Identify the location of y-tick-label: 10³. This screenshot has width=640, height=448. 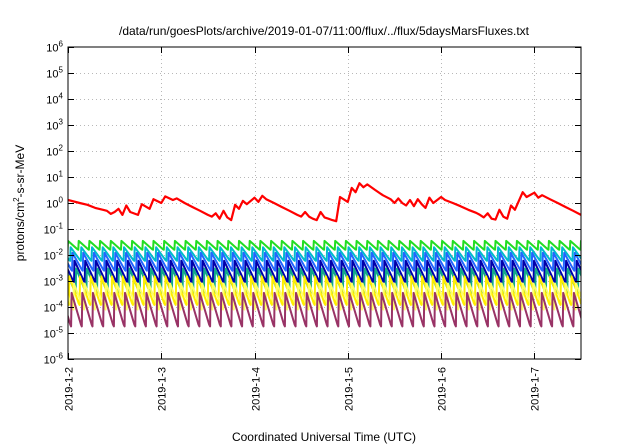
(54, 125).